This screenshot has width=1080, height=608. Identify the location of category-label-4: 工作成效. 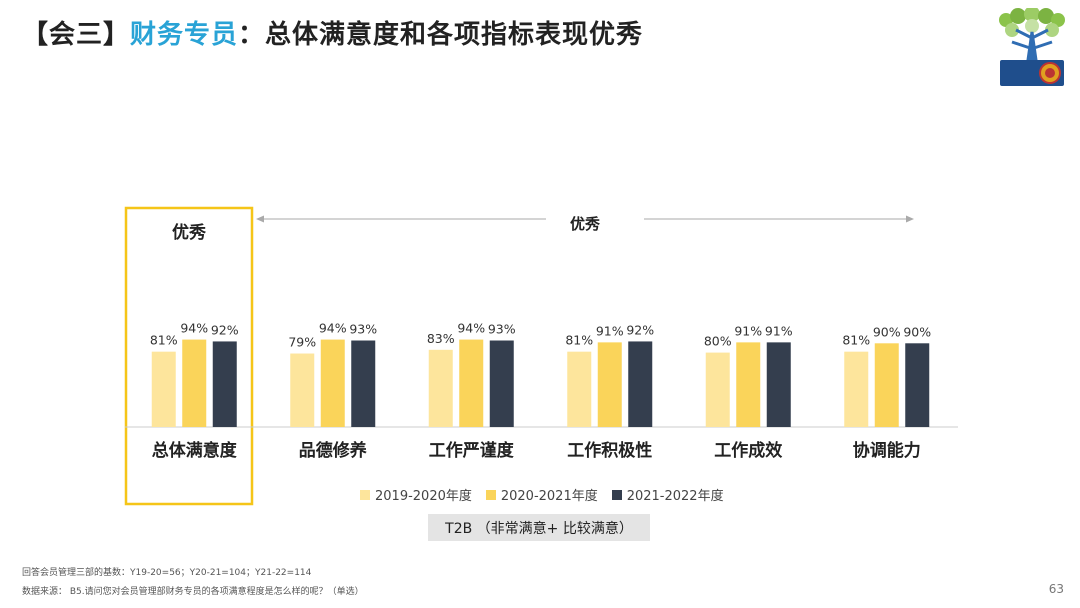
(748, 450).